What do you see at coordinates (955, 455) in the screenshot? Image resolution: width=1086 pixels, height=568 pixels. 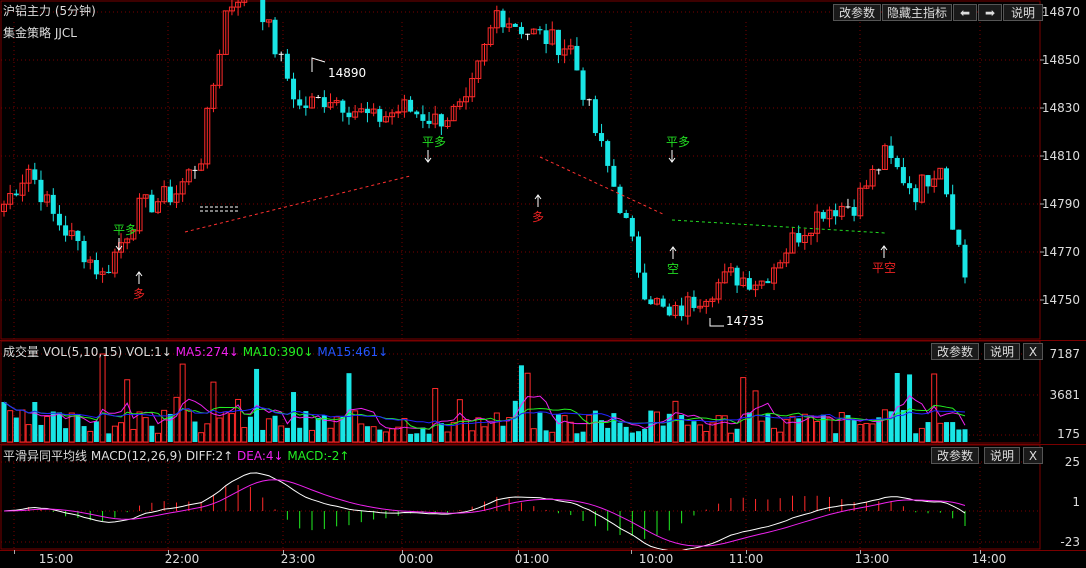 I see `macd-edit-params-button: 改参数` at bounding box center [955, 455].